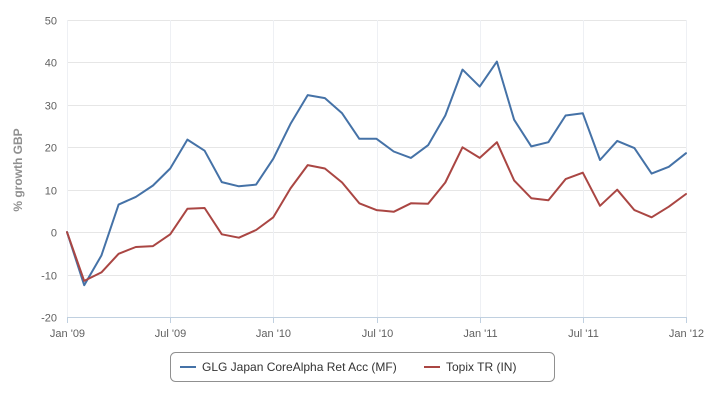 The image size is (718, 400). Describe the element at coordinates (51, 107) in the screenshot. I see `y-tick-label: 30` at that location.